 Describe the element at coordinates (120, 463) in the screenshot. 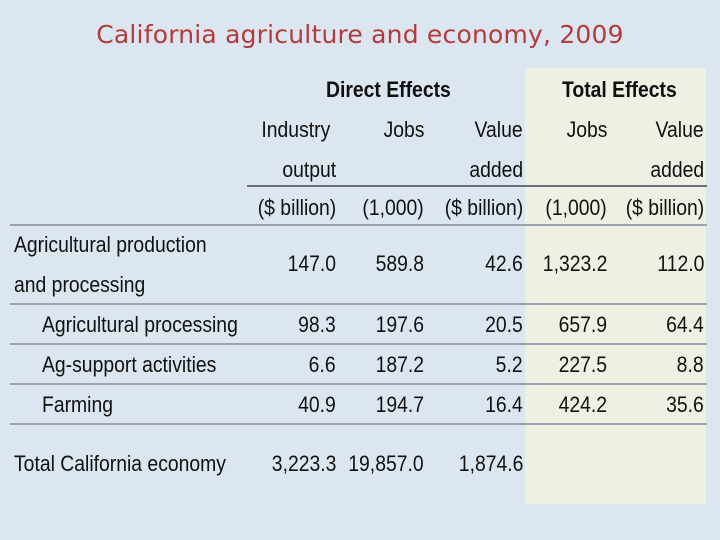

I see `row-label-total: Total California economy` at that location.